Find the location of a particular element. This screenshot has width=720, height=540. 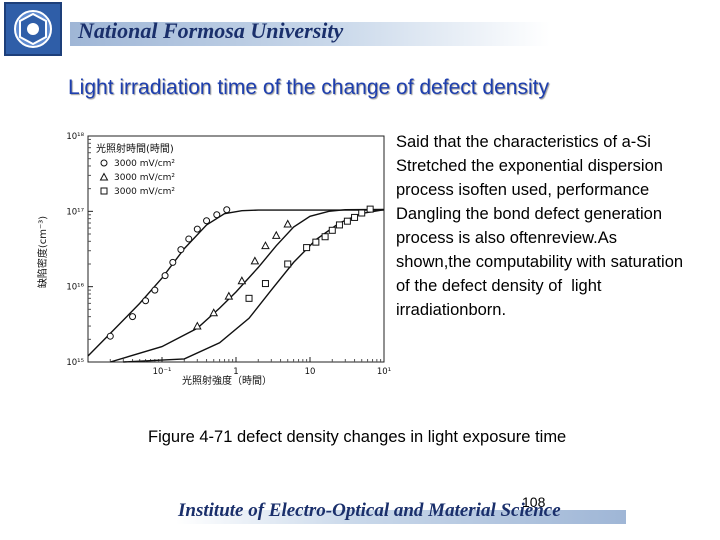

page-number: 108 is located at coordinates (534, 502).